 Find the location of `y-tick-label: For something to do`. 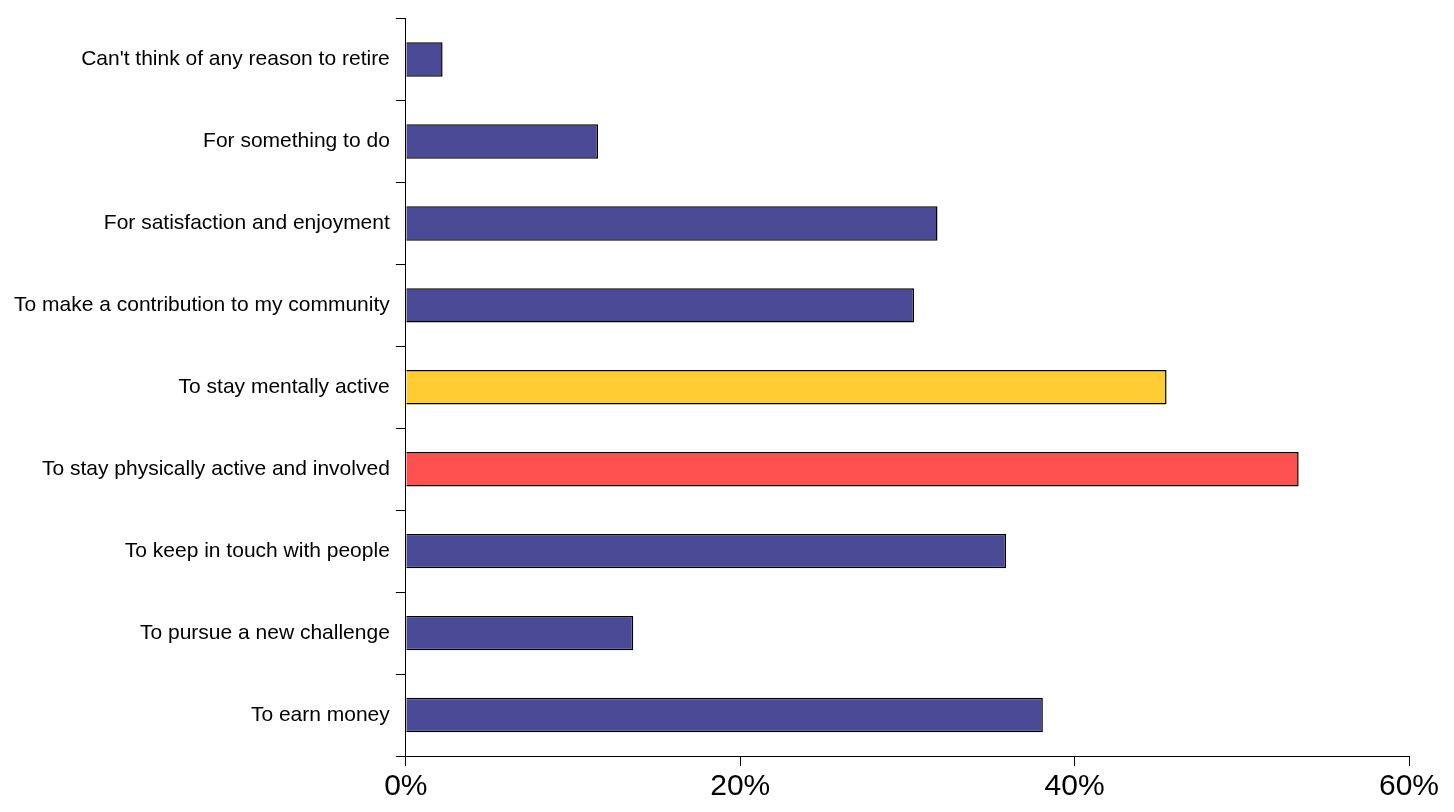

y-tick-label: For something to do is located at coordinates (296, 140).